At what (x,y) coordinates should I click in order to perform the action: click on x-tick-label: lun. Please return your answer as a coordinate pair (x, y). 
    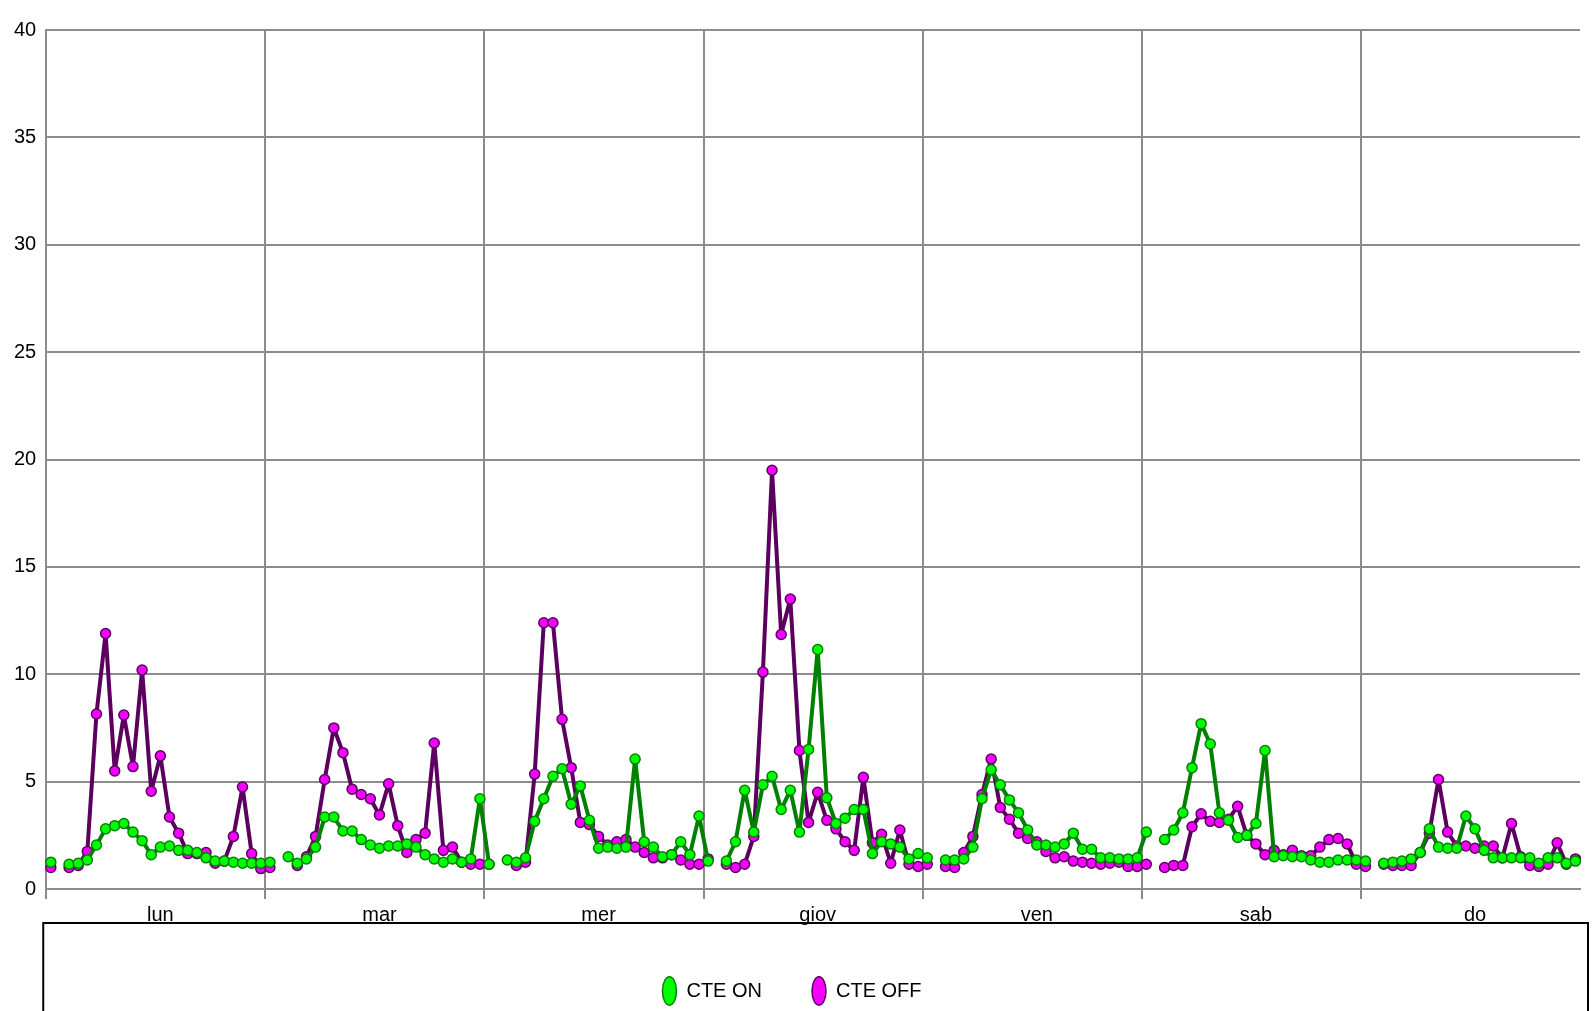
    Looking at the image, I should click on (160, 913).